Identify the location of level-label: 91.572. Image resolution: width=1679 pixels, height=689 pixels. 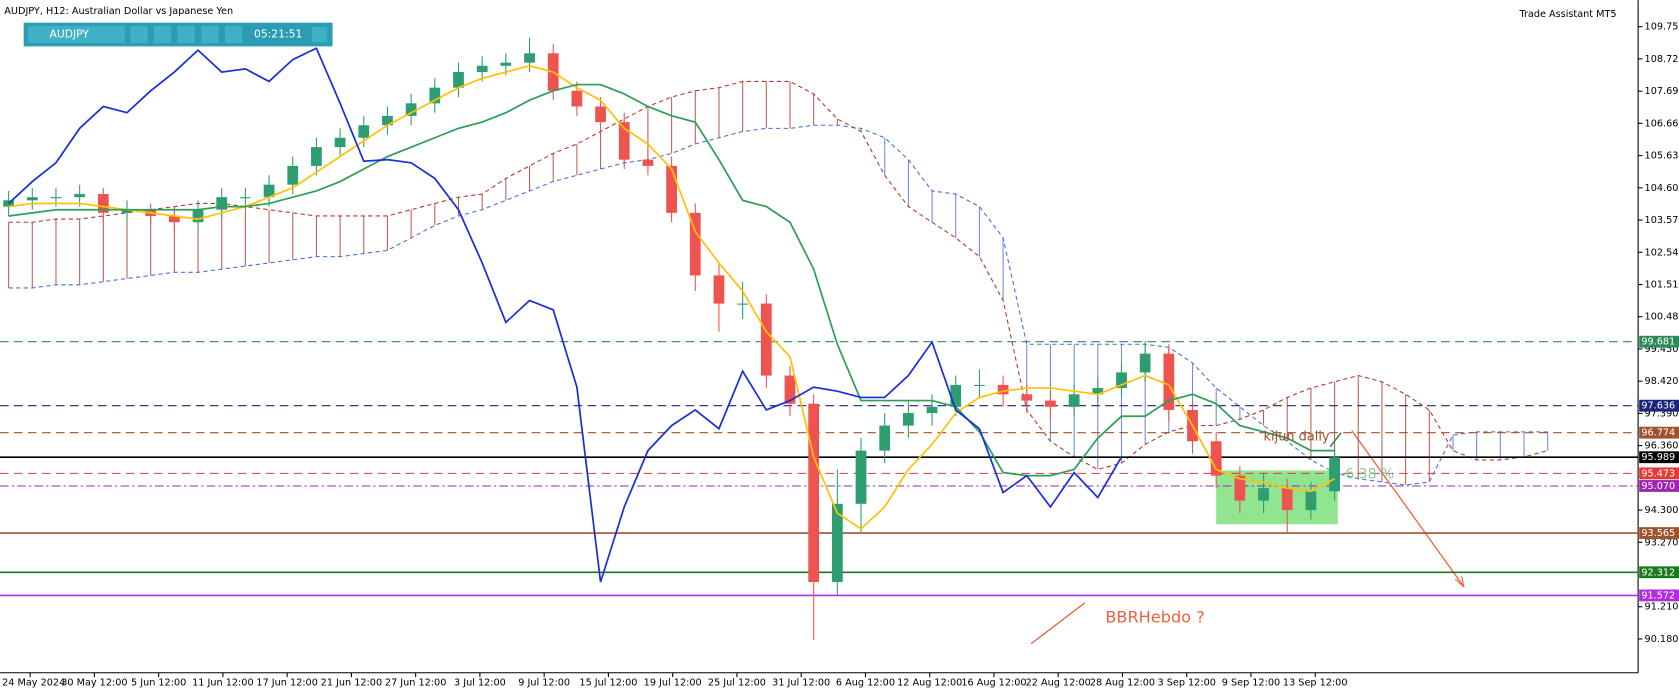
(1658, 595).